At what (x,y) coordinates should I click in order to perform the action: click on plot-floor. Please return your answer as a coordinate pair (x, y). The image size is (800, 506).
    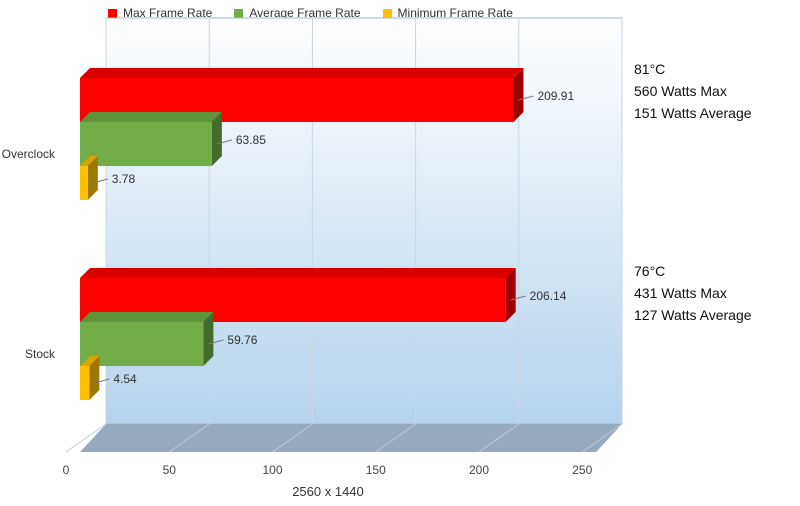
    Looking at the image, I should click on (351, 438).